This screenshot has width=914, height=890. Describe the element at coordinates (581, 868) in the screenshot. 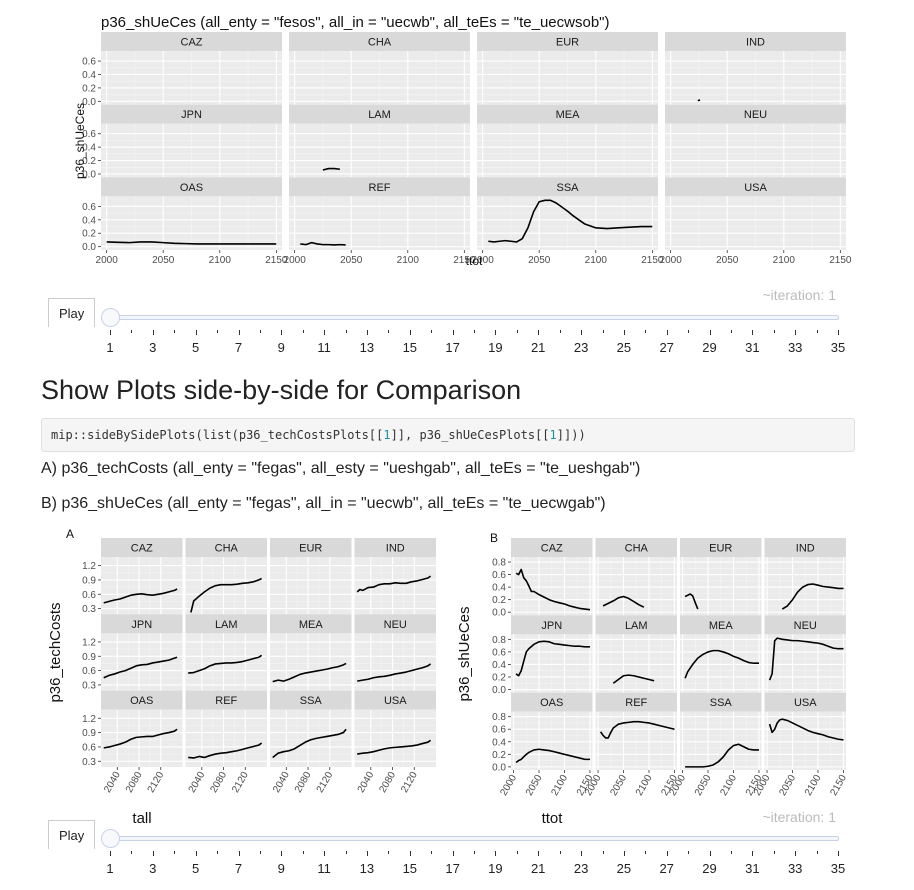

I see `slider-tick-label: 23` at that location.